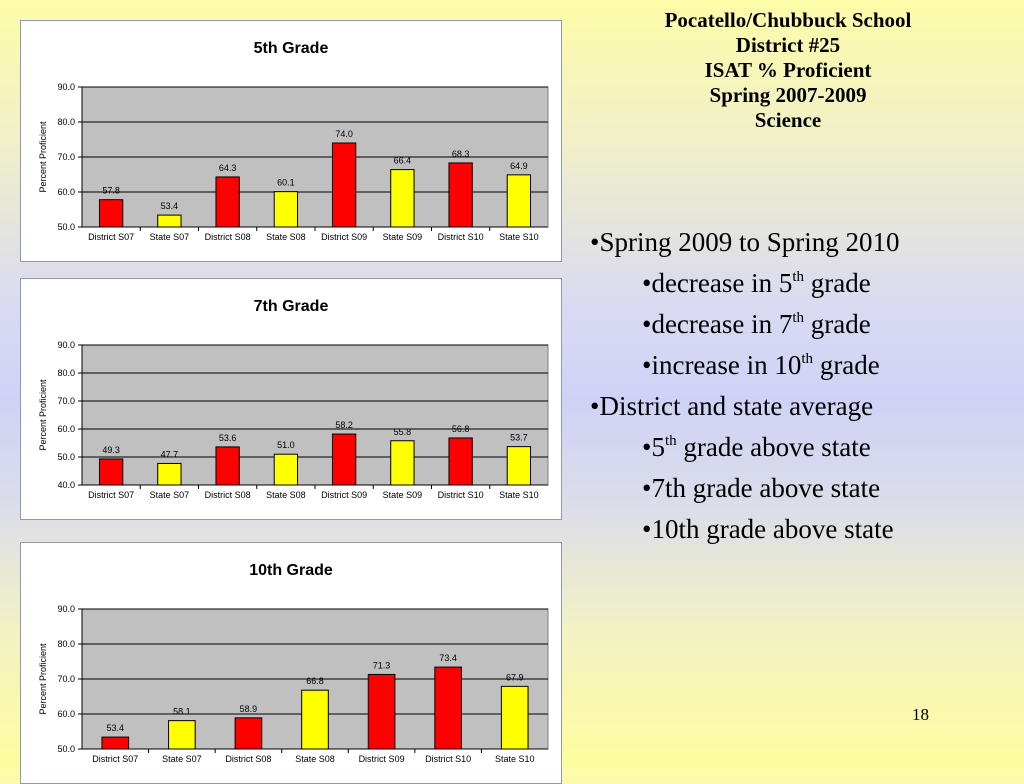 Image resolution: width=1024 pixels, height=784 pixels. Describe the element at coordinates (717, 324) in the screenshot. I see `bullet-text: •decrease in 7` at that location.